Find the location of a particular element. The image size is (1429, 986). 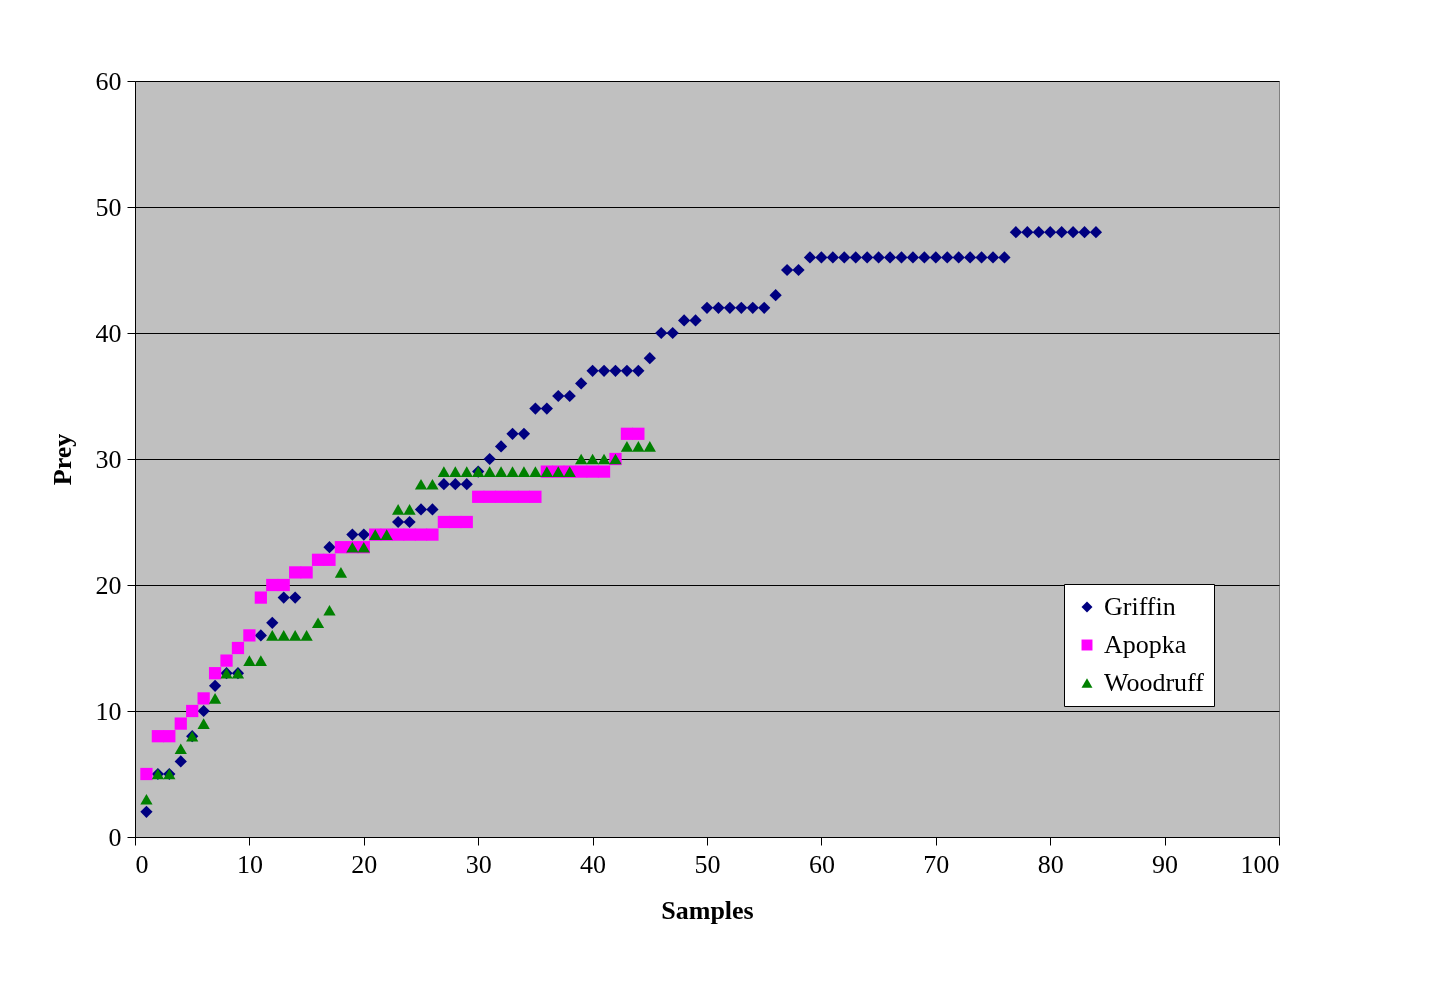

x-tick-label: 50 is located at coordinates (707, 864).